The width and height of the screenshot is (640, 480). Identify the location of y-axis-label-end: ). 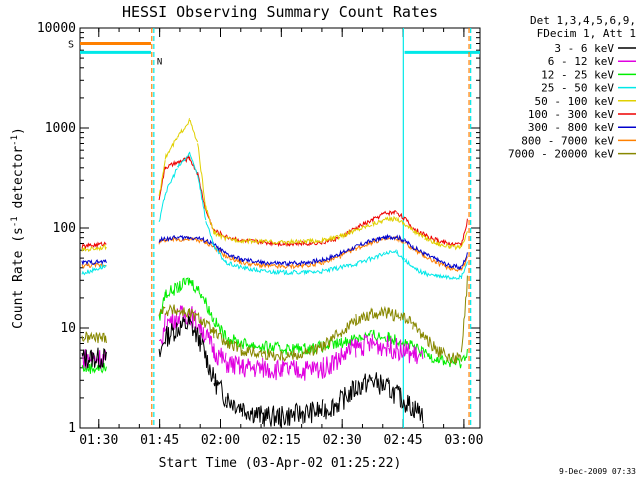
(18, 131).